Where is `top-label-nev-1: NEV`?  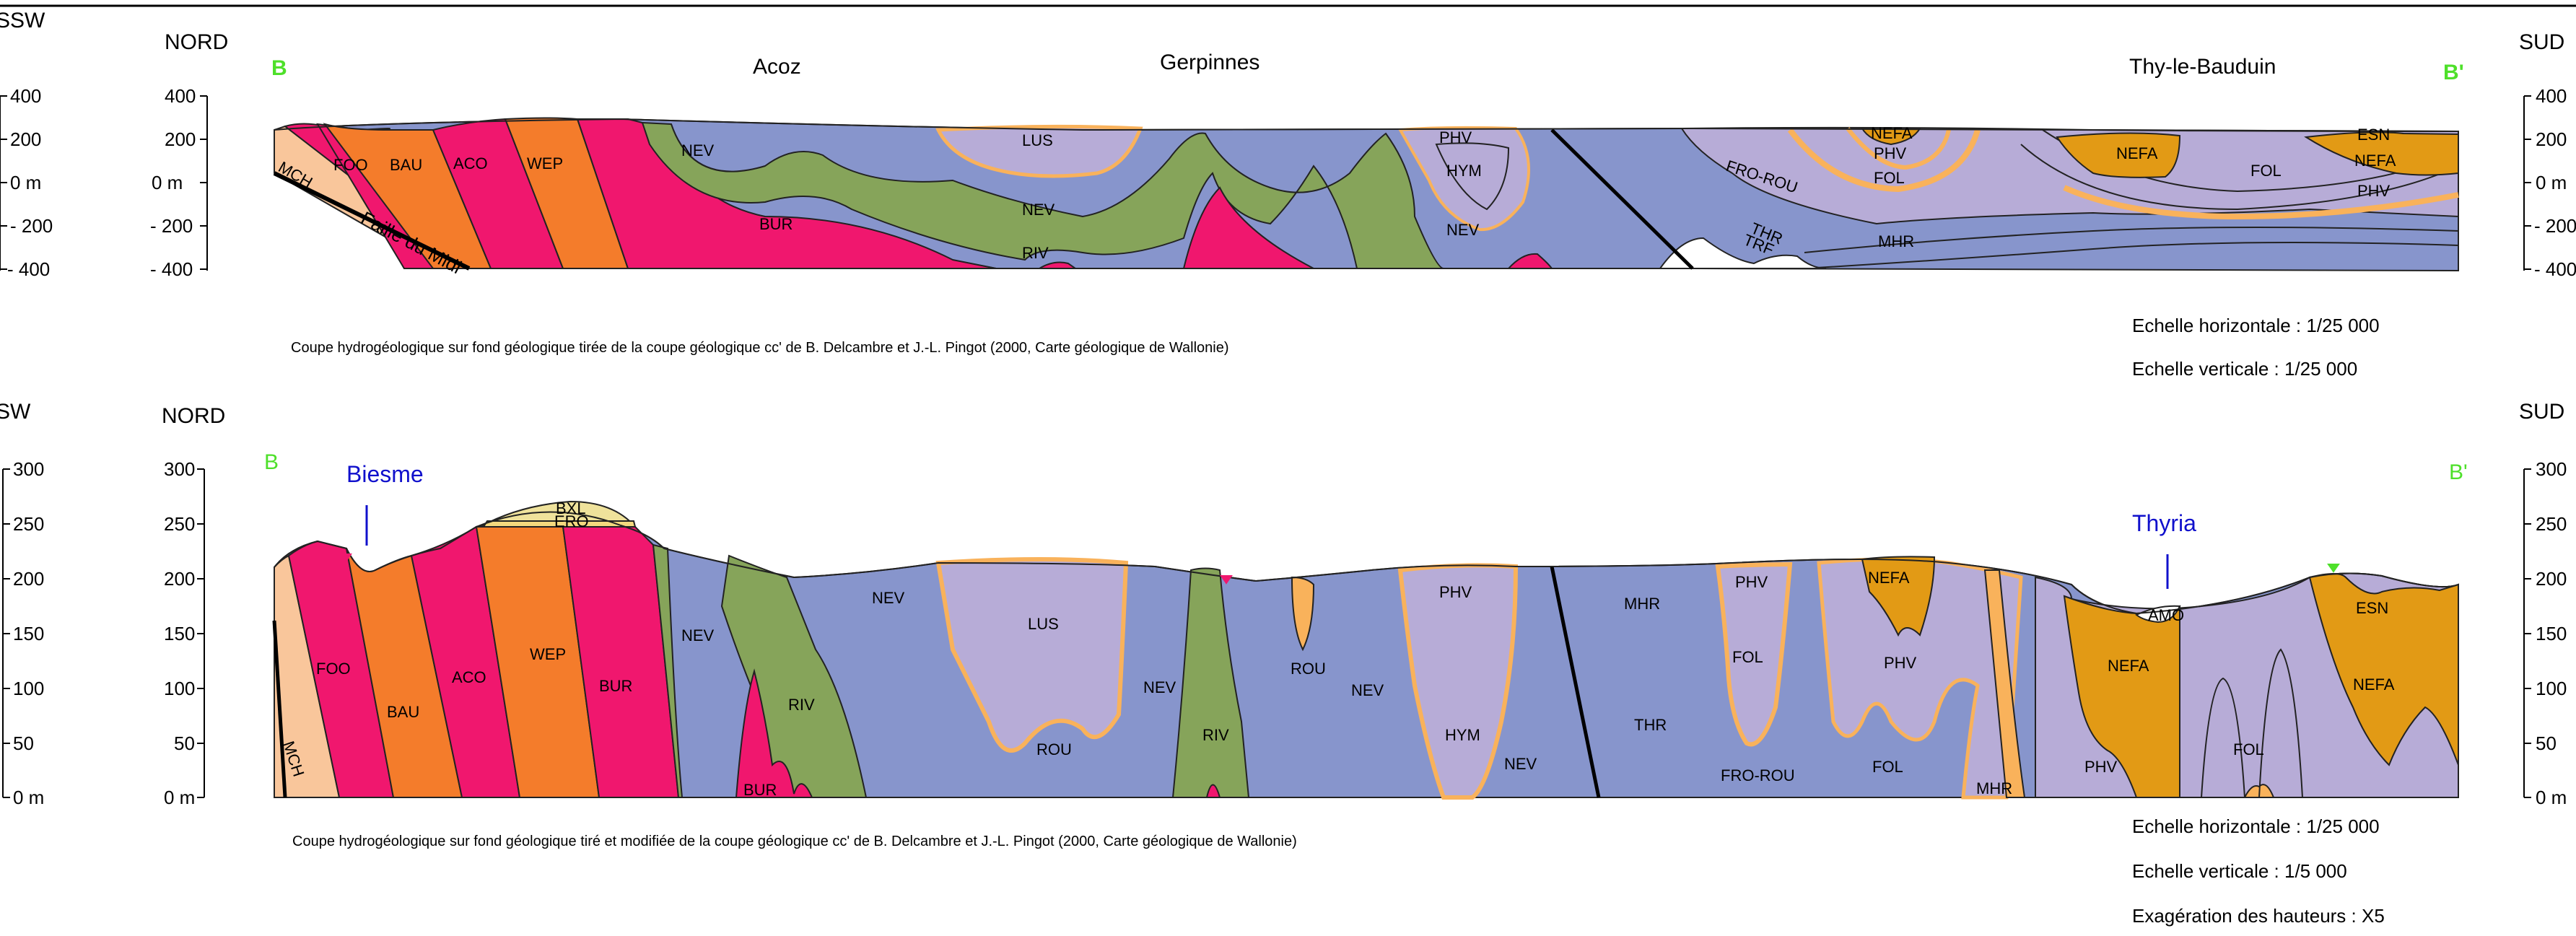 top-label-nev-1: NEV is located at coordinates (698, 150).